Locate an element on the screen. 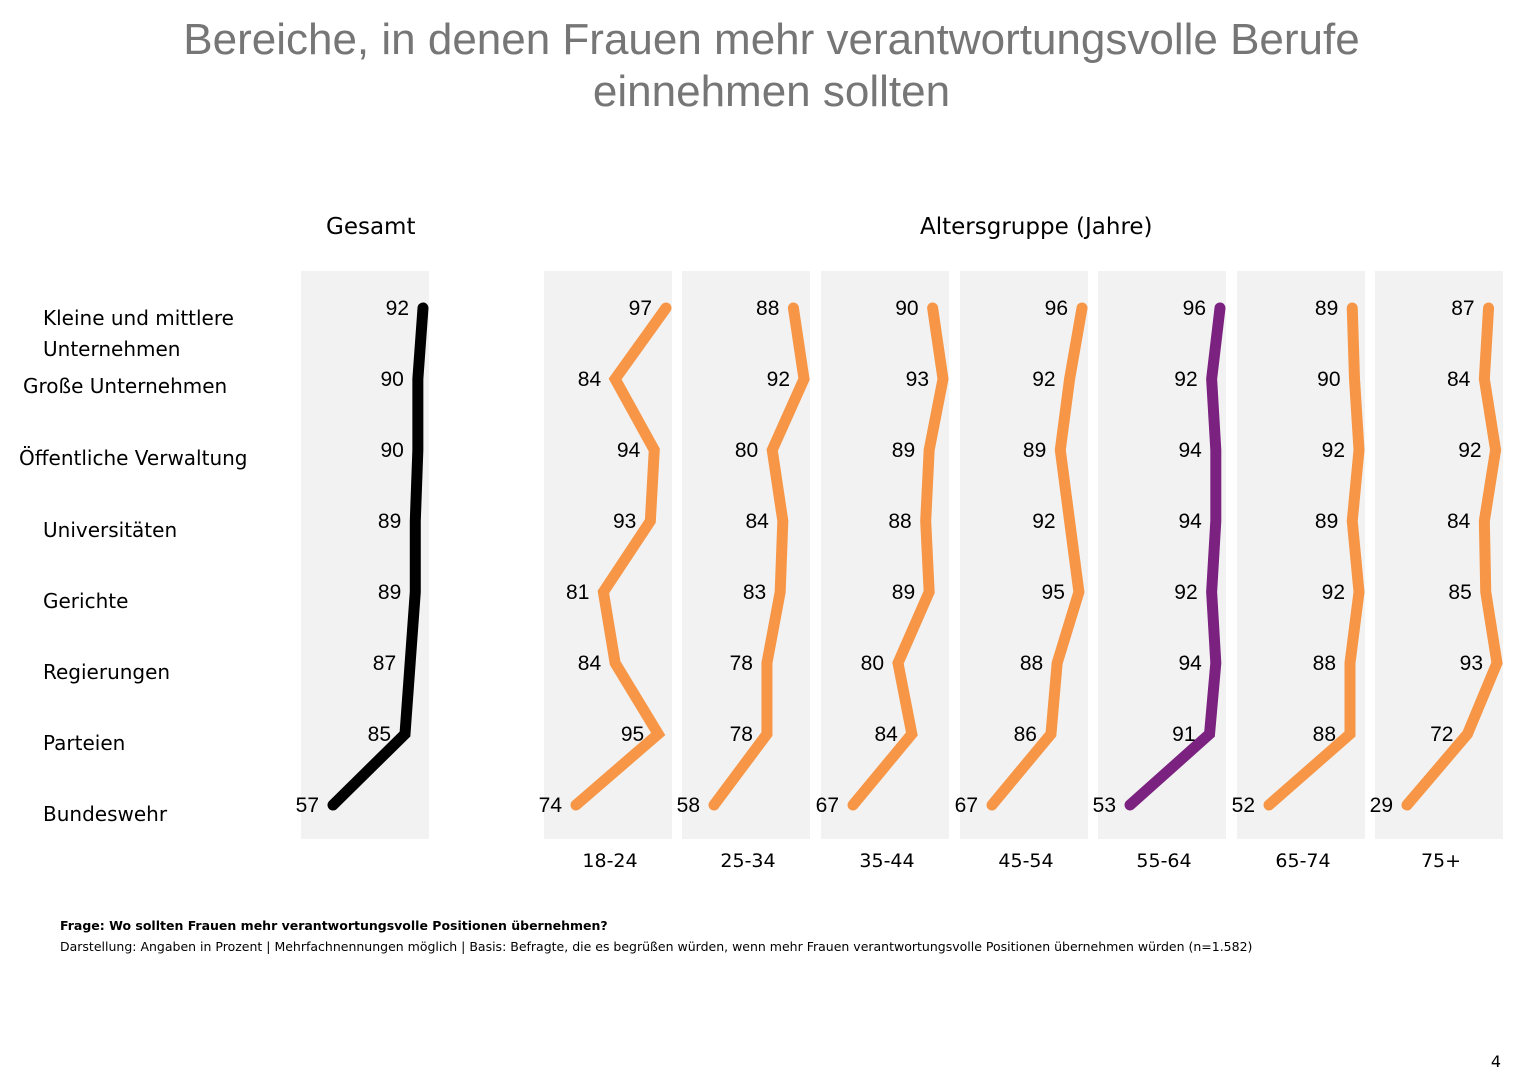 The image size is (1523, 1080). category-label: Parteien is located at coordinates (84, 743).